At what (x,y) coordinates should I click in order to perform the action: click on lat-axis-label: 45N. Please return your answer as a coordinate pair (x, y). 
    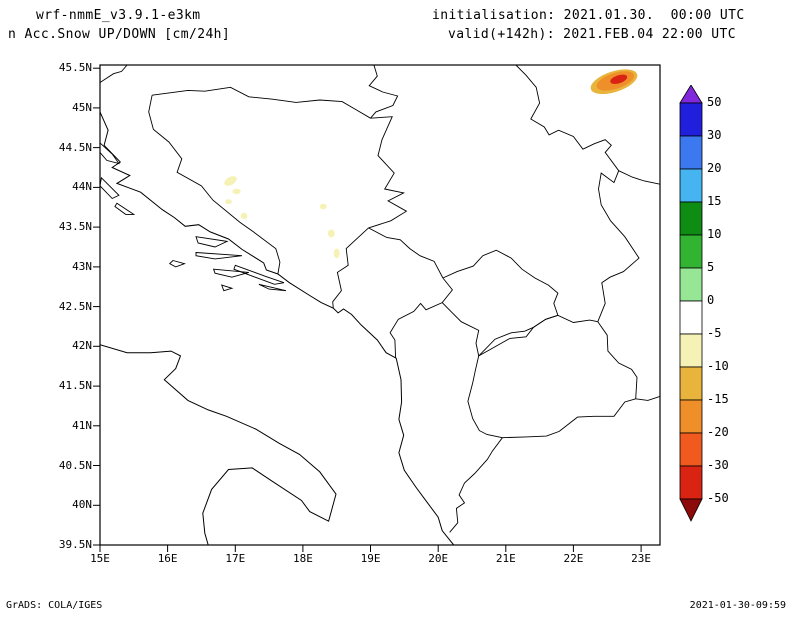
    Looking at the image, I should click on (82, 107).